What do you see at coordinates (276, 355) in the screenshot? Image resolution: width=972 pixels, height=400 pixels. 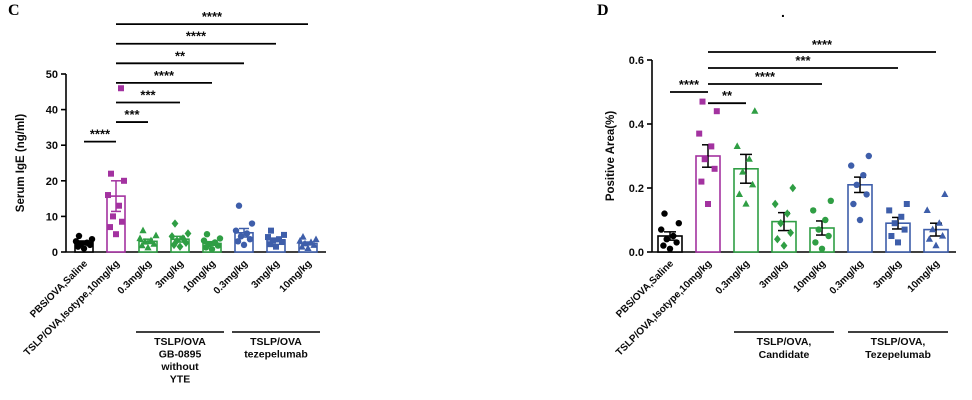 I see `group-span-label: tezepelumab` at bounding box center [276, 355].